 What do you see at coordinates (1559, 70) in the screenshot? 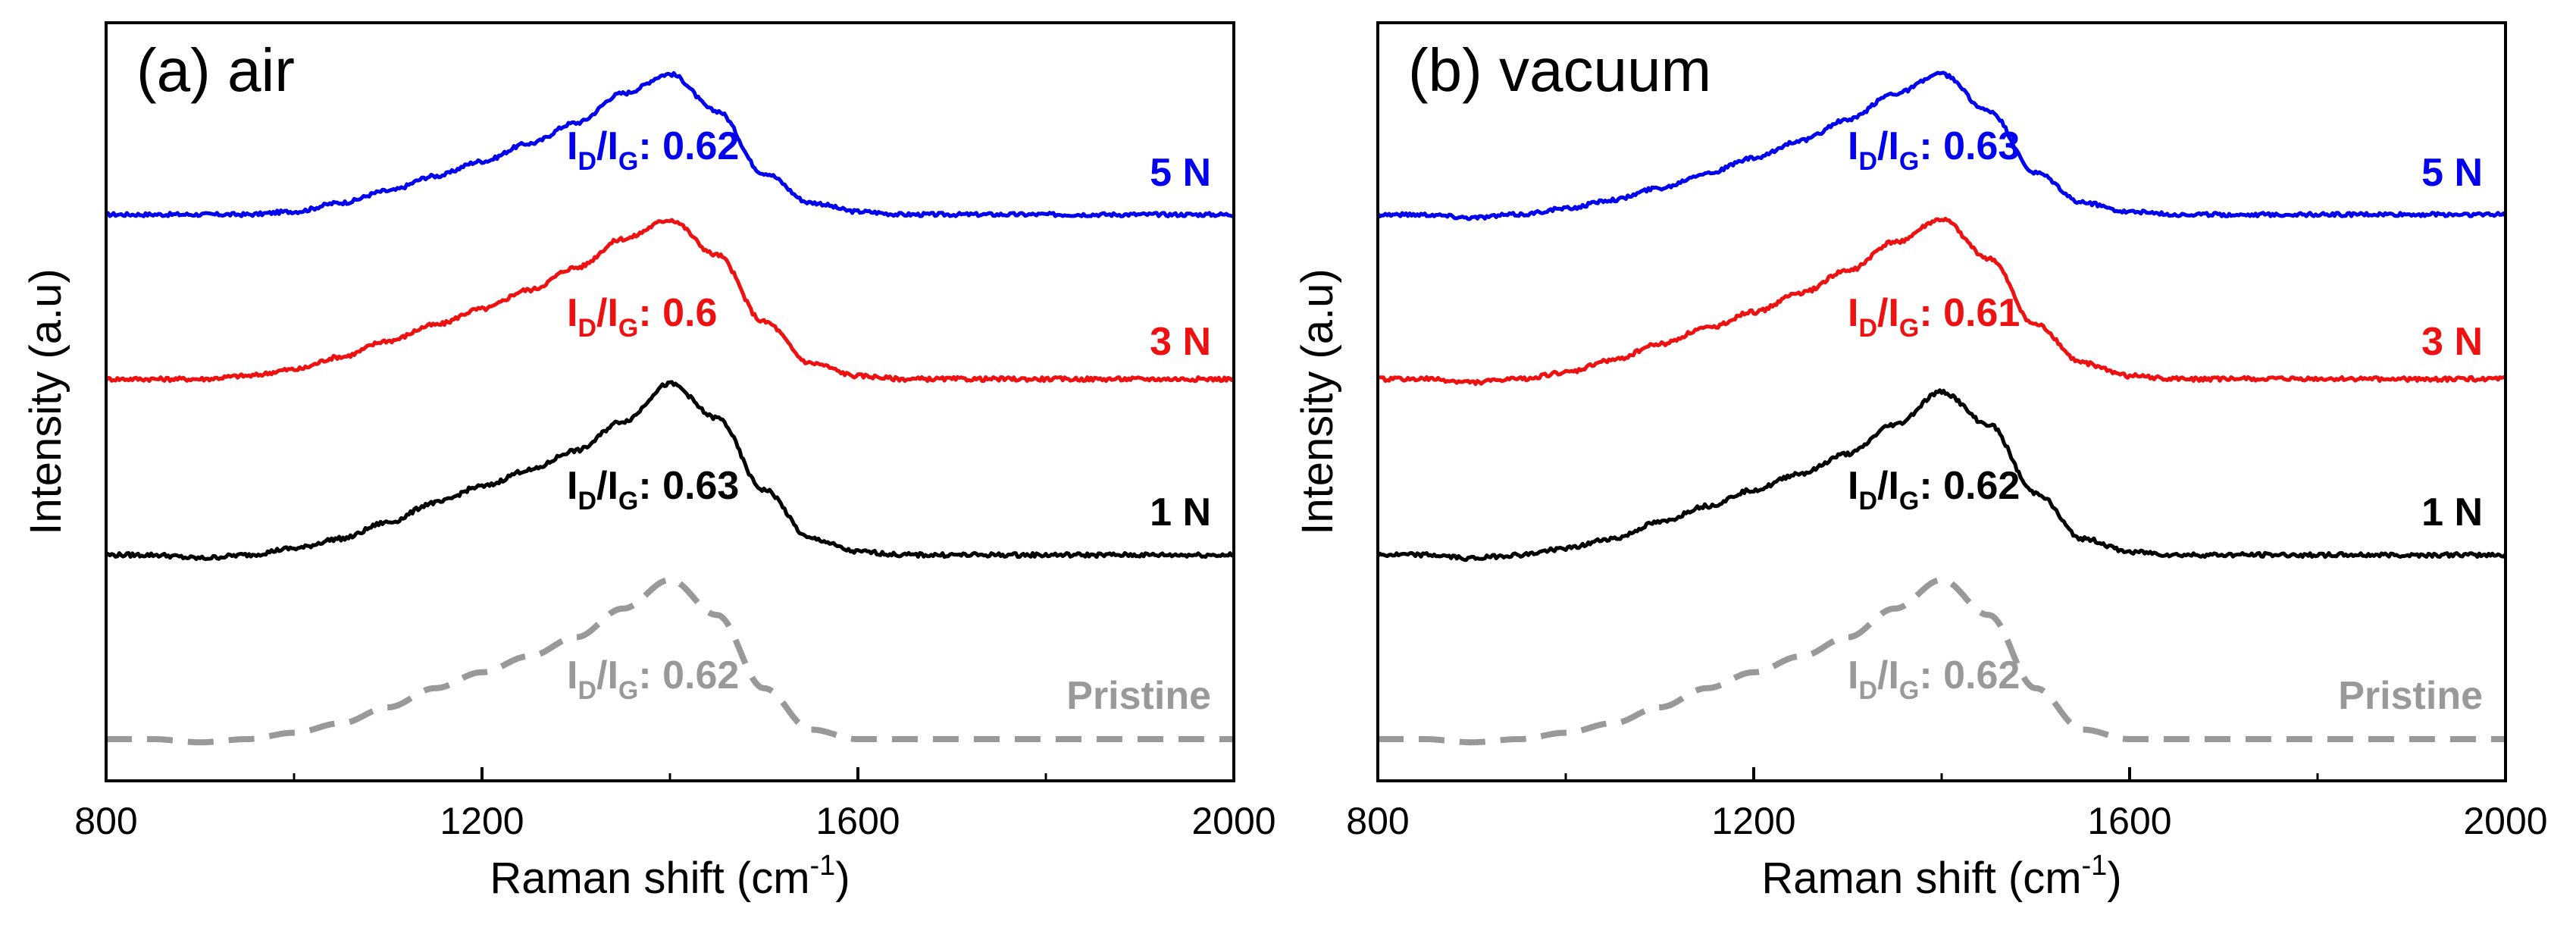
I see `panel-title: (b) vacuum` at bounding box center [1559, 70].